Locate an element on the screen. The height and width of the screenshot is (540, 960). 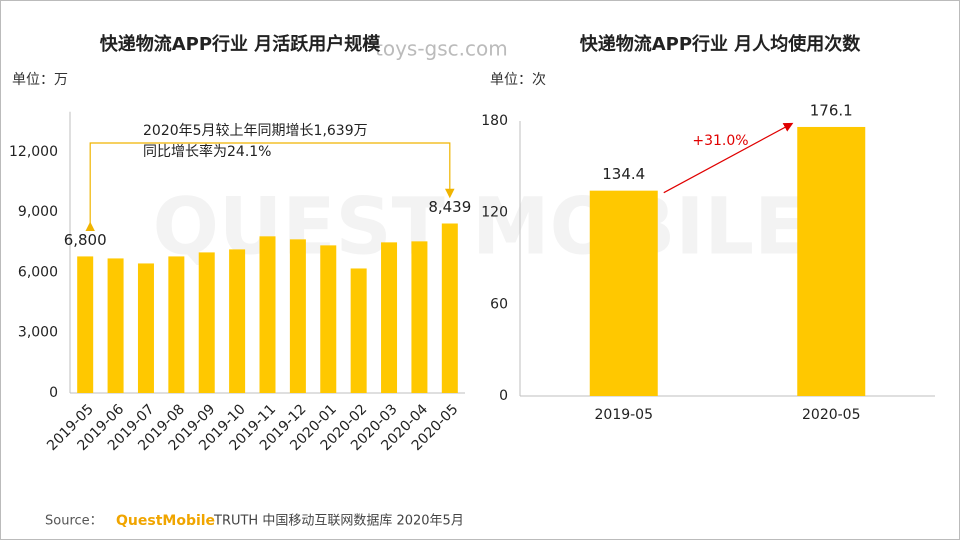
y-tick-label: 6,000 is located at coordinates (38, 272).